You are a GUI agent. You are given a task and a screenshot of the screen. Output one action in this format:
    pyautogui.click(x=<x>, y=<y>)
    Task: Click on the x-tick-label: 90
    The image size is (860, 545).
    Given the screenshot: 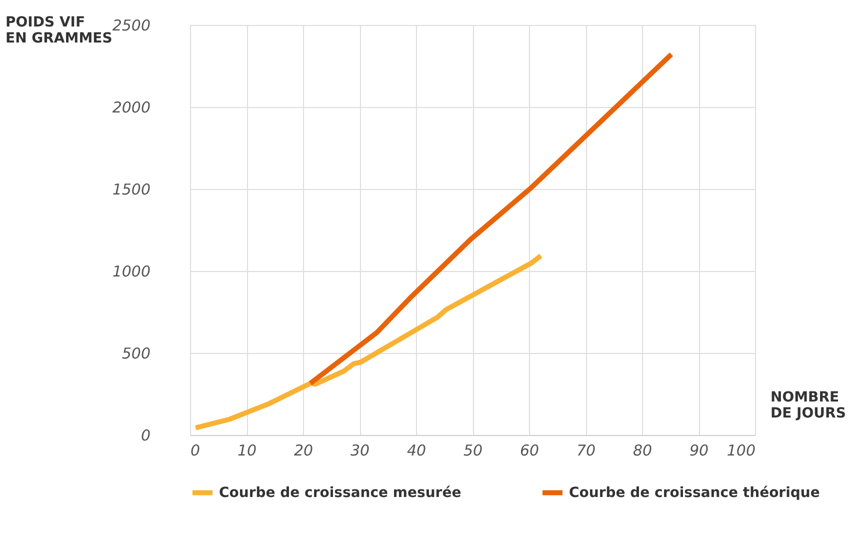 What is the action you would take?
    pyautogui.click(x=699, y=451)
    